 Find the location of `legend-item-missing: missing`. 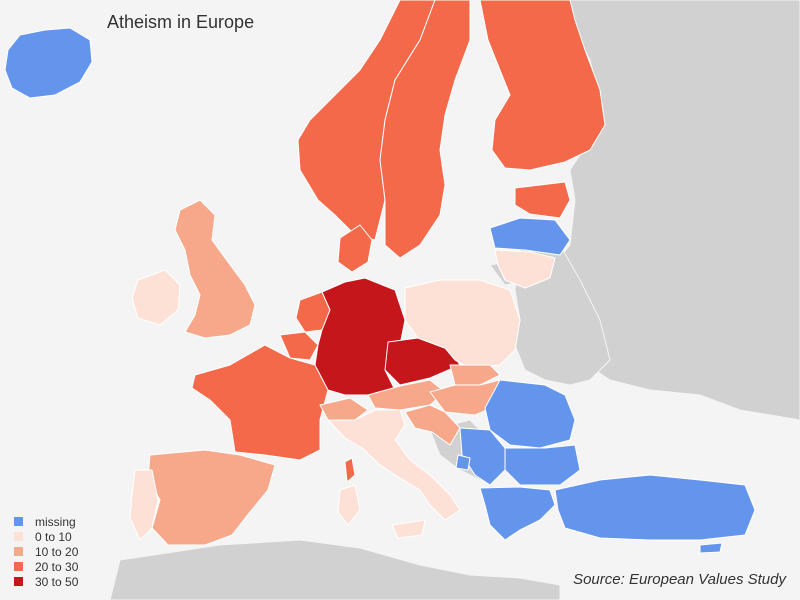

legend-item-missing: missing is located at coordinates (46, 521).